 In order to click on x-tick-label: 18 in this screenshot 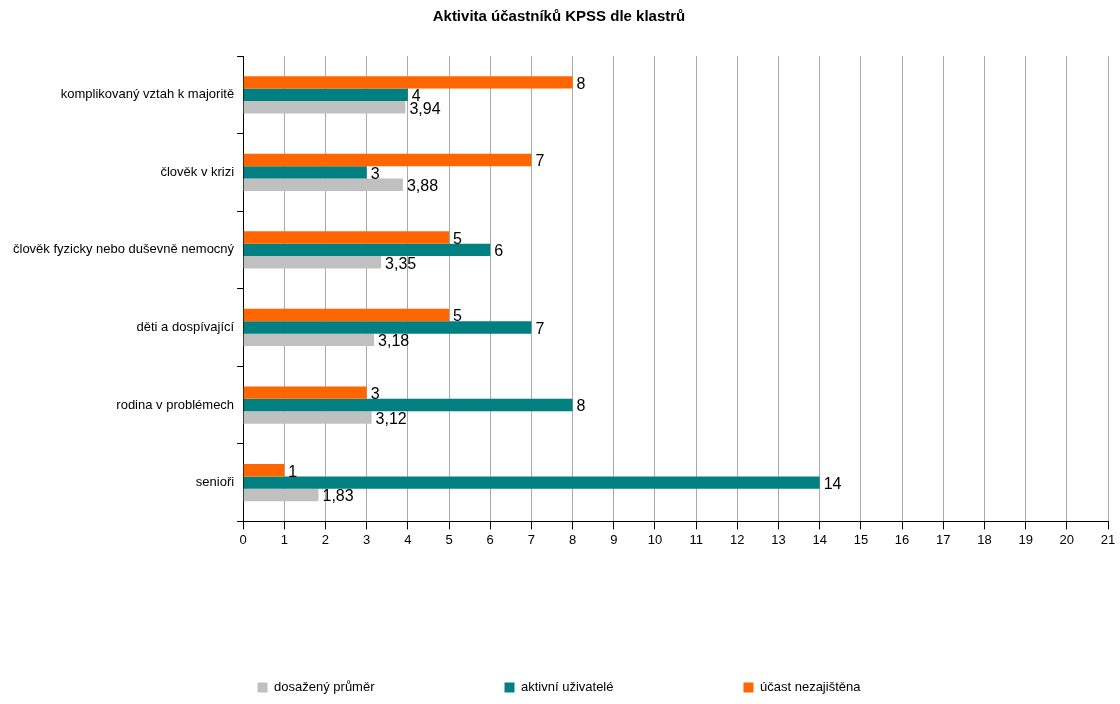, I will do `click(984, 539)`.